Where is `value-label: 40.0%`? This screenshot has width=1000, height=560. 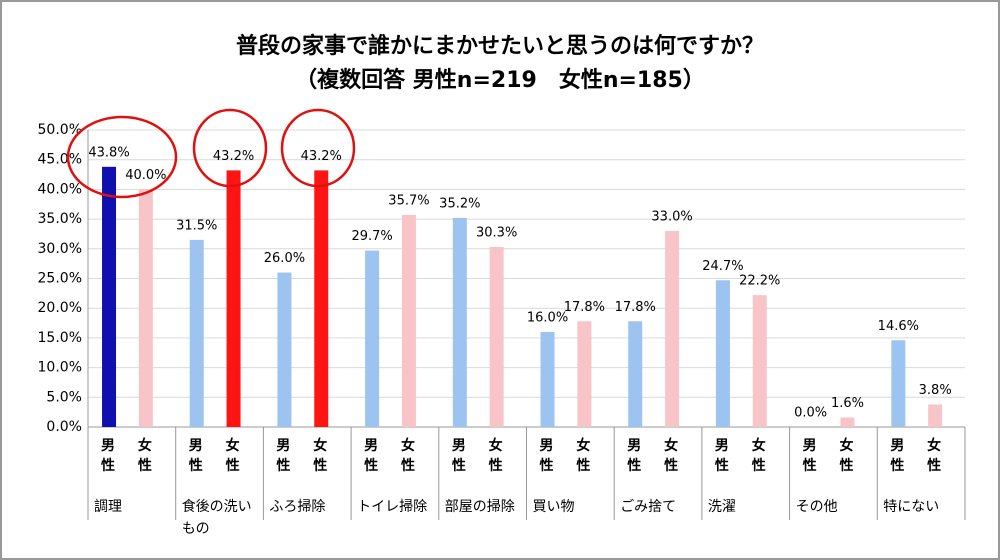
value-label: 40.0% is located at coordinates (145, 175).